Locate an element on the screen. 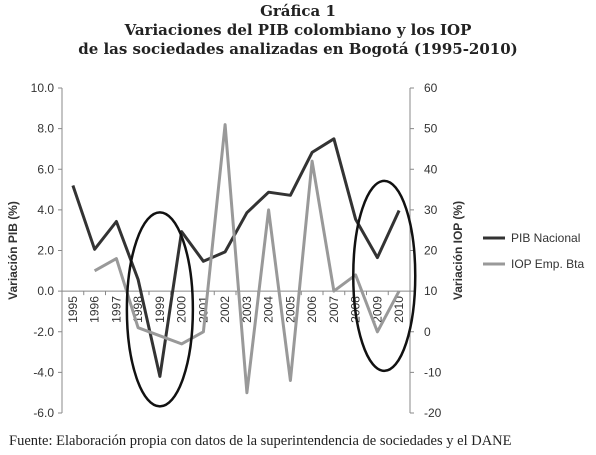 Image resolution: width=596 pixels, height=455 pixels. x-tick-label: 1996 is located at coordinates (95, 309).